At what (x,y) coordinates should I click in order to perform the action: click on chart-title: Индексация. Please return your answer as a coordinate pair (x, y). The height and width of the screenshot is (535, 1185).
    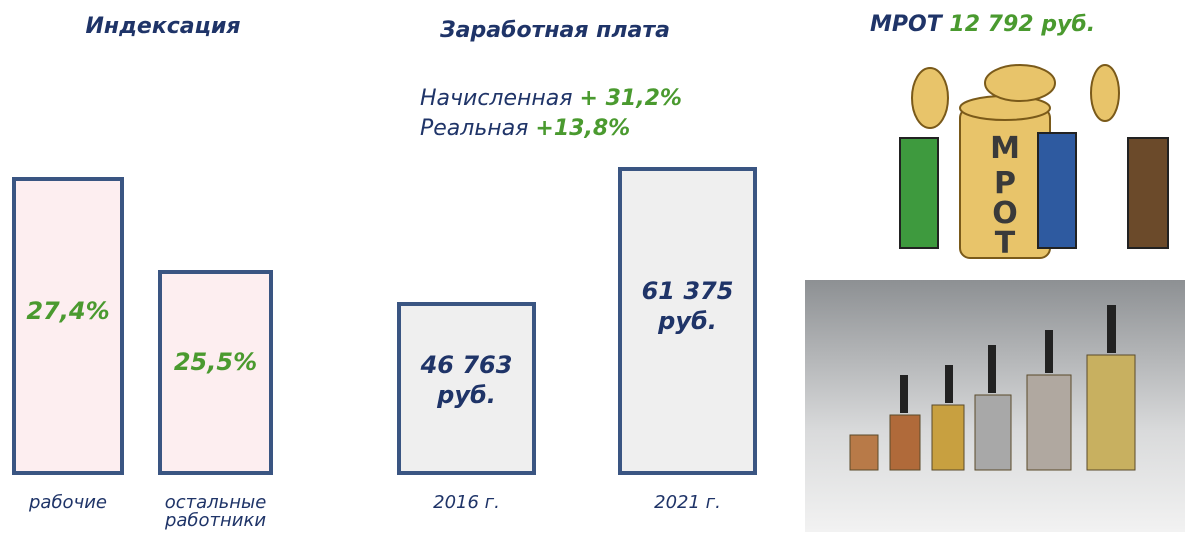
    Looking at the image, I should click on (163, 26).